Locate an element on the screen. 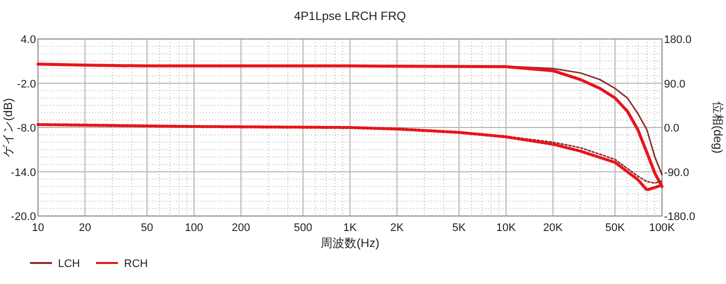 The width and height of the screenshot is (726, 284). y-tick-label: -20.0 is located at coordinates (23, 217).